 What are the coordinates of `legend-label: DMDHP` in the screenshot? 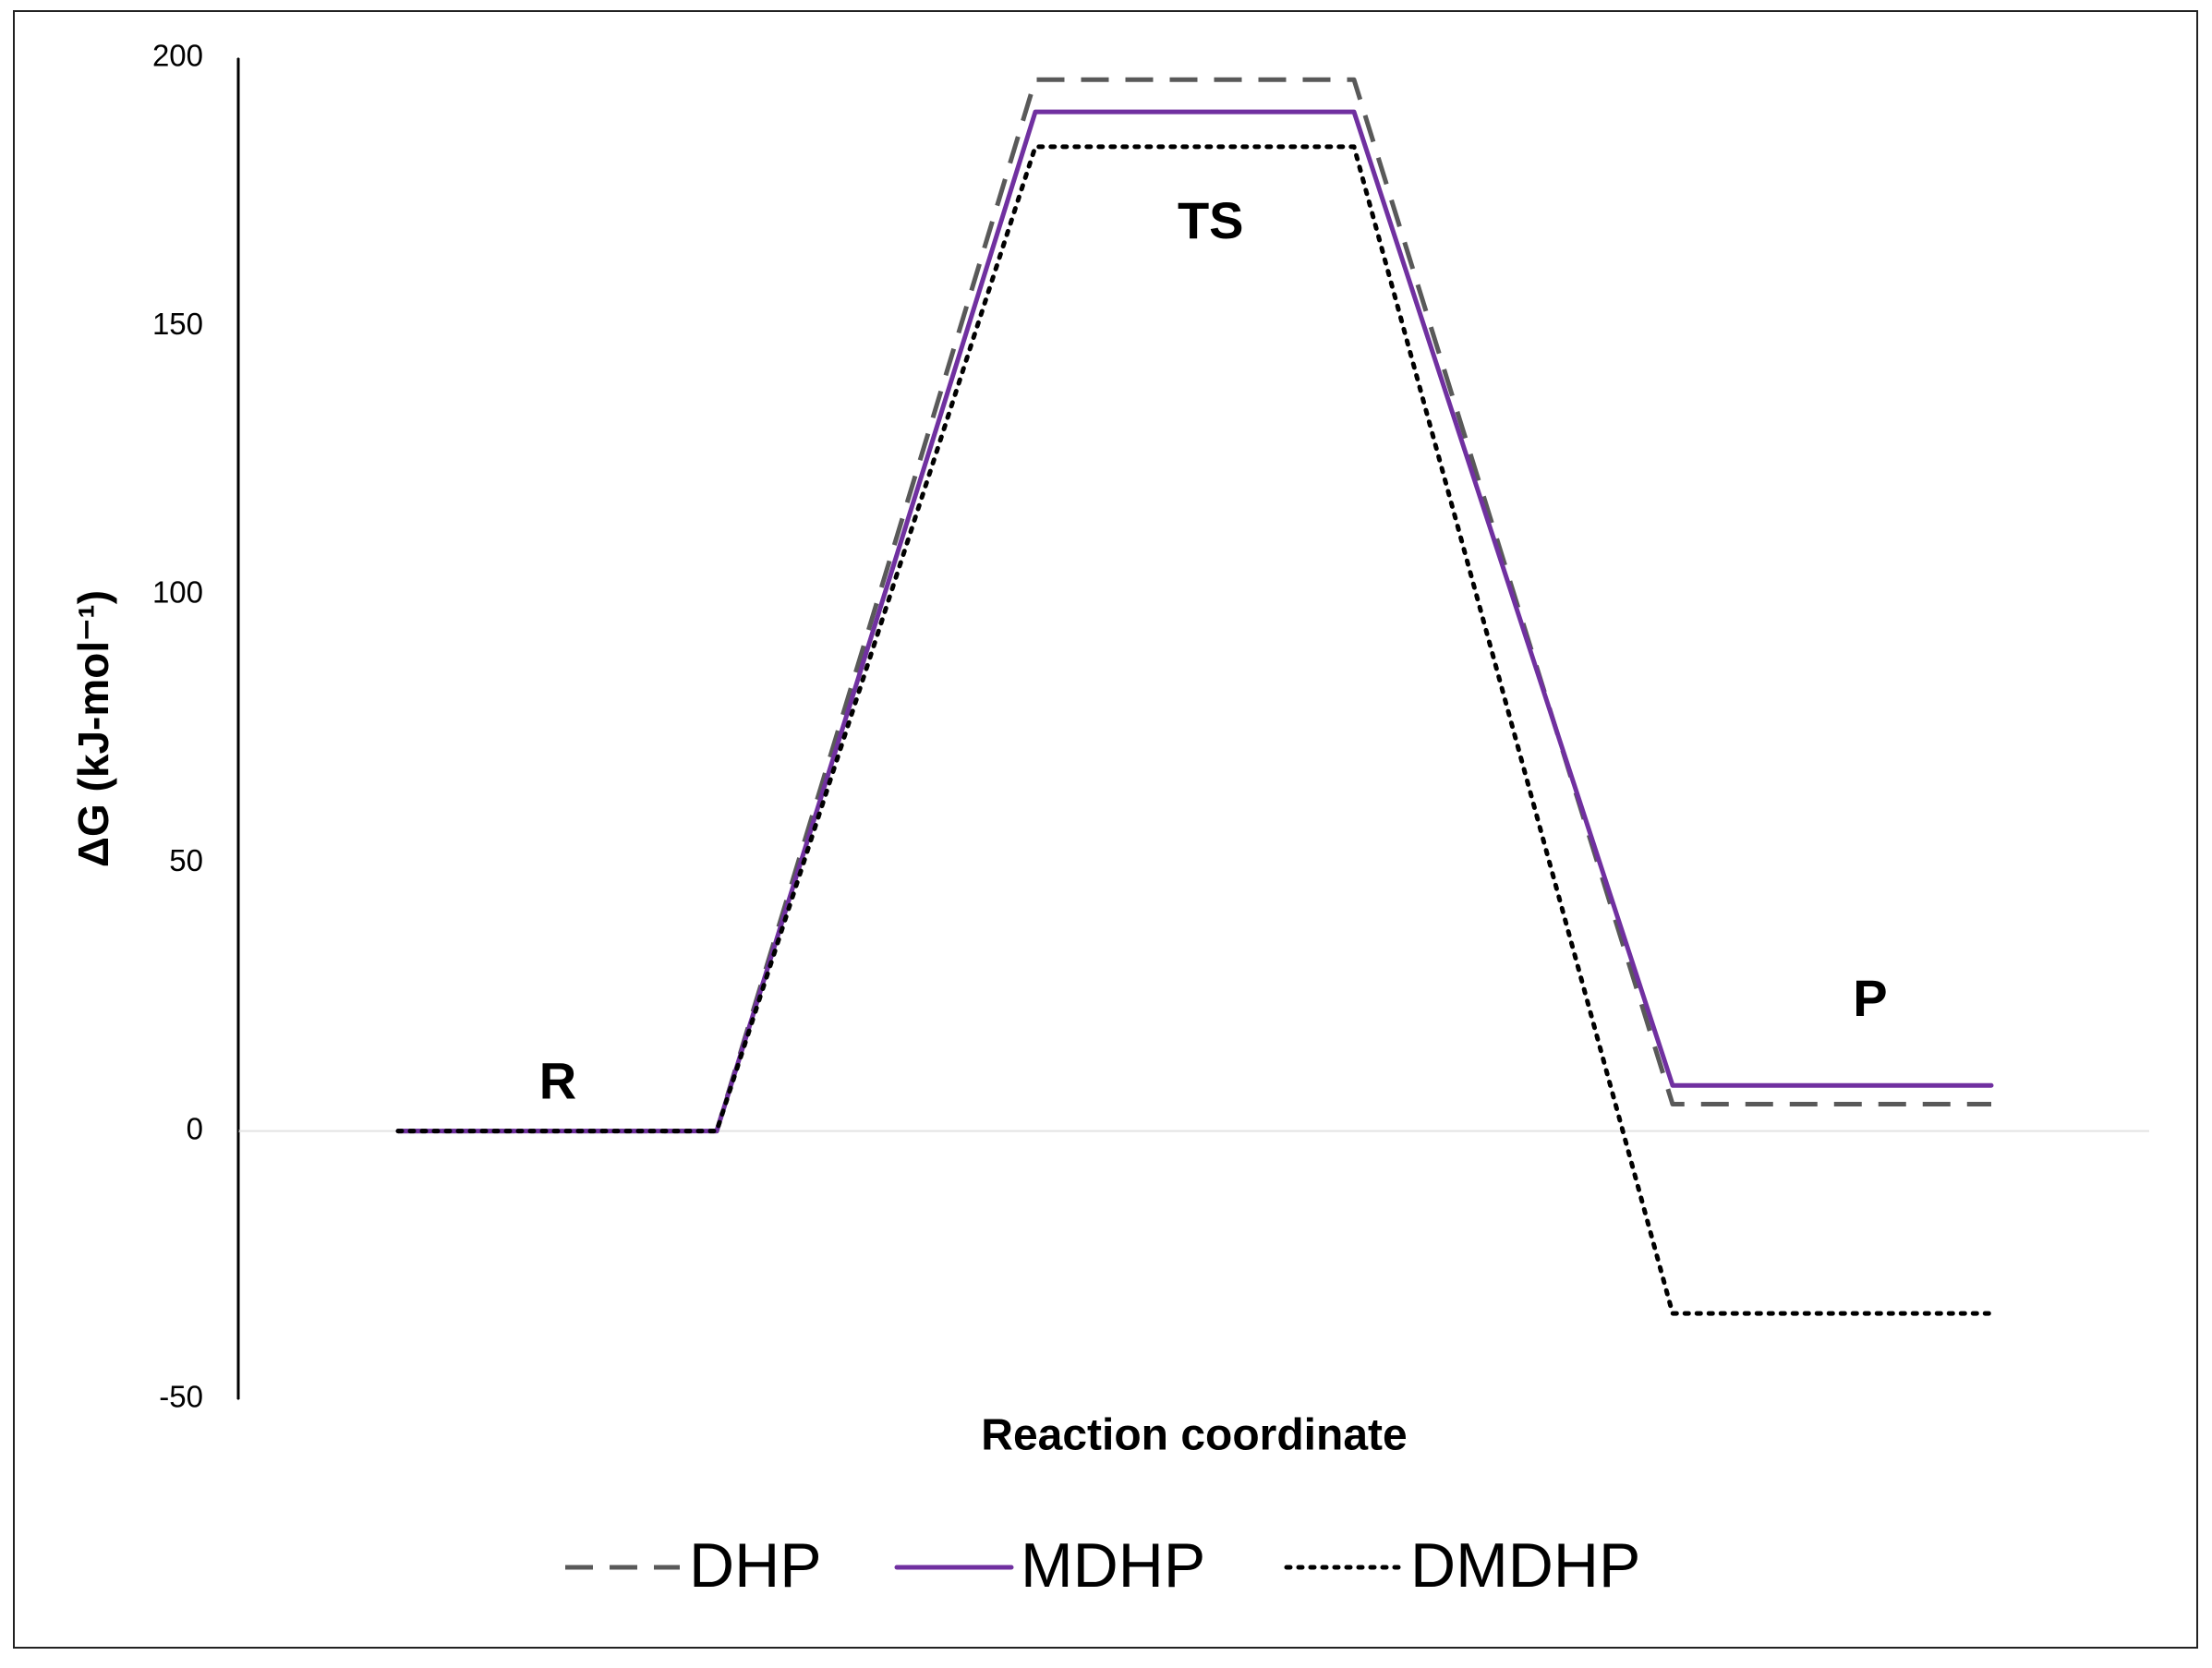 It's located at (1525, 1565).